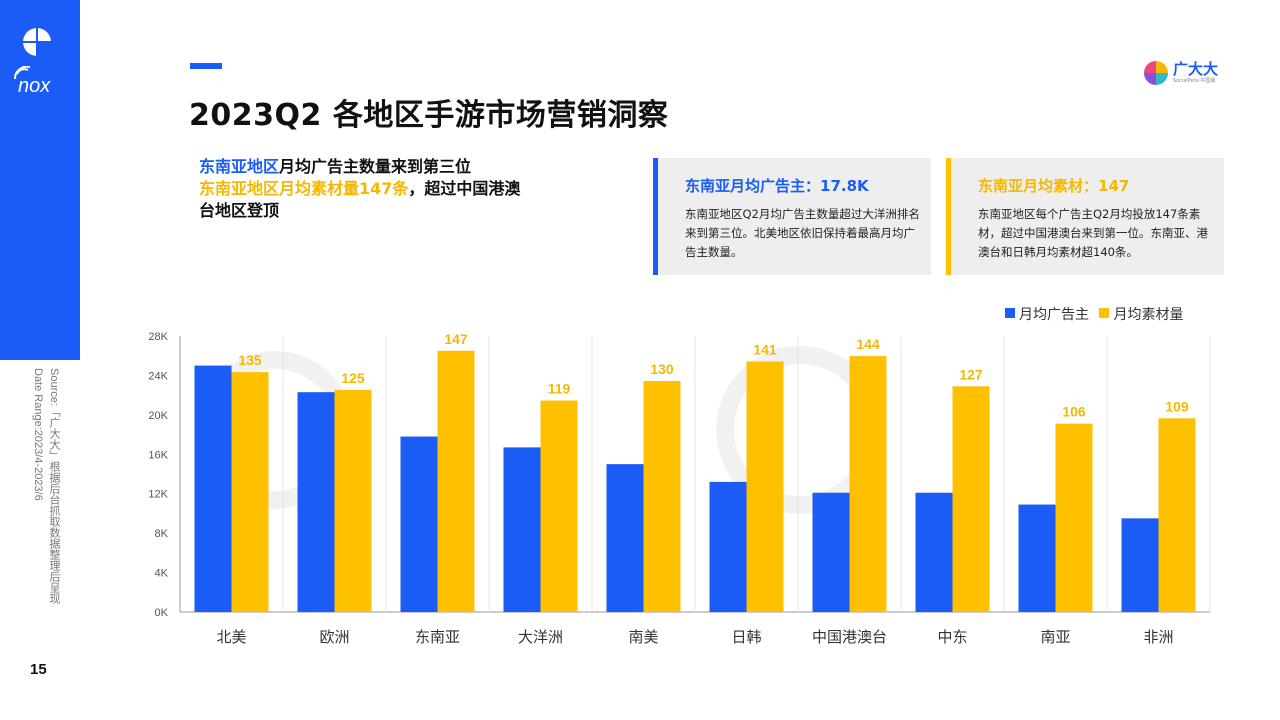 The width and height of the screenshot is (1280, 720). I want to click on legend-label: 月均广告主, so click(1054, 315).